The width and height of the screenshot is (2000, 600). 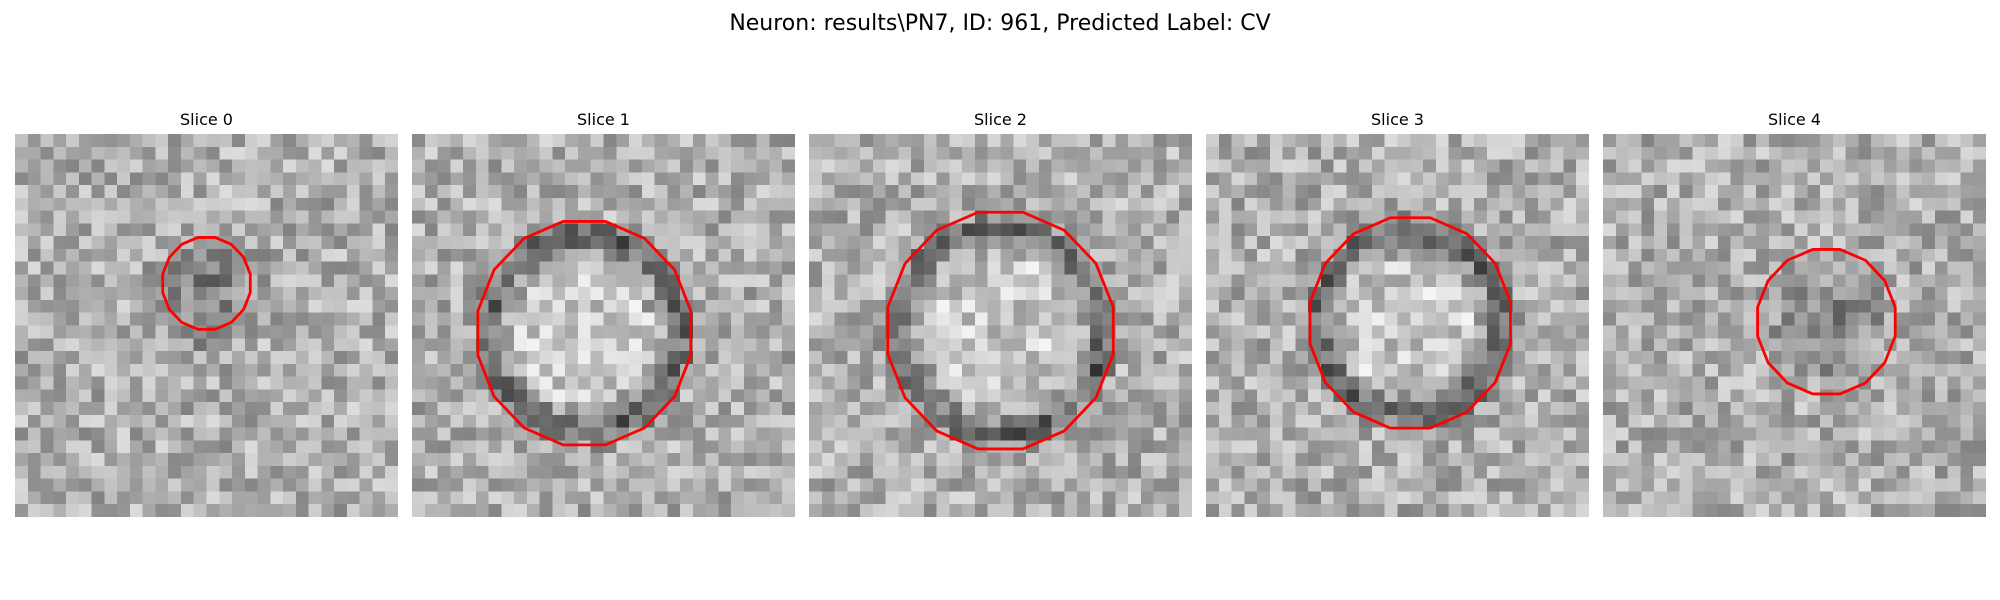 What do you see at coordinates (1794, 119) in the screenshot?
I see `slice-title: Slice 4` at bounding box center [1794, 119].